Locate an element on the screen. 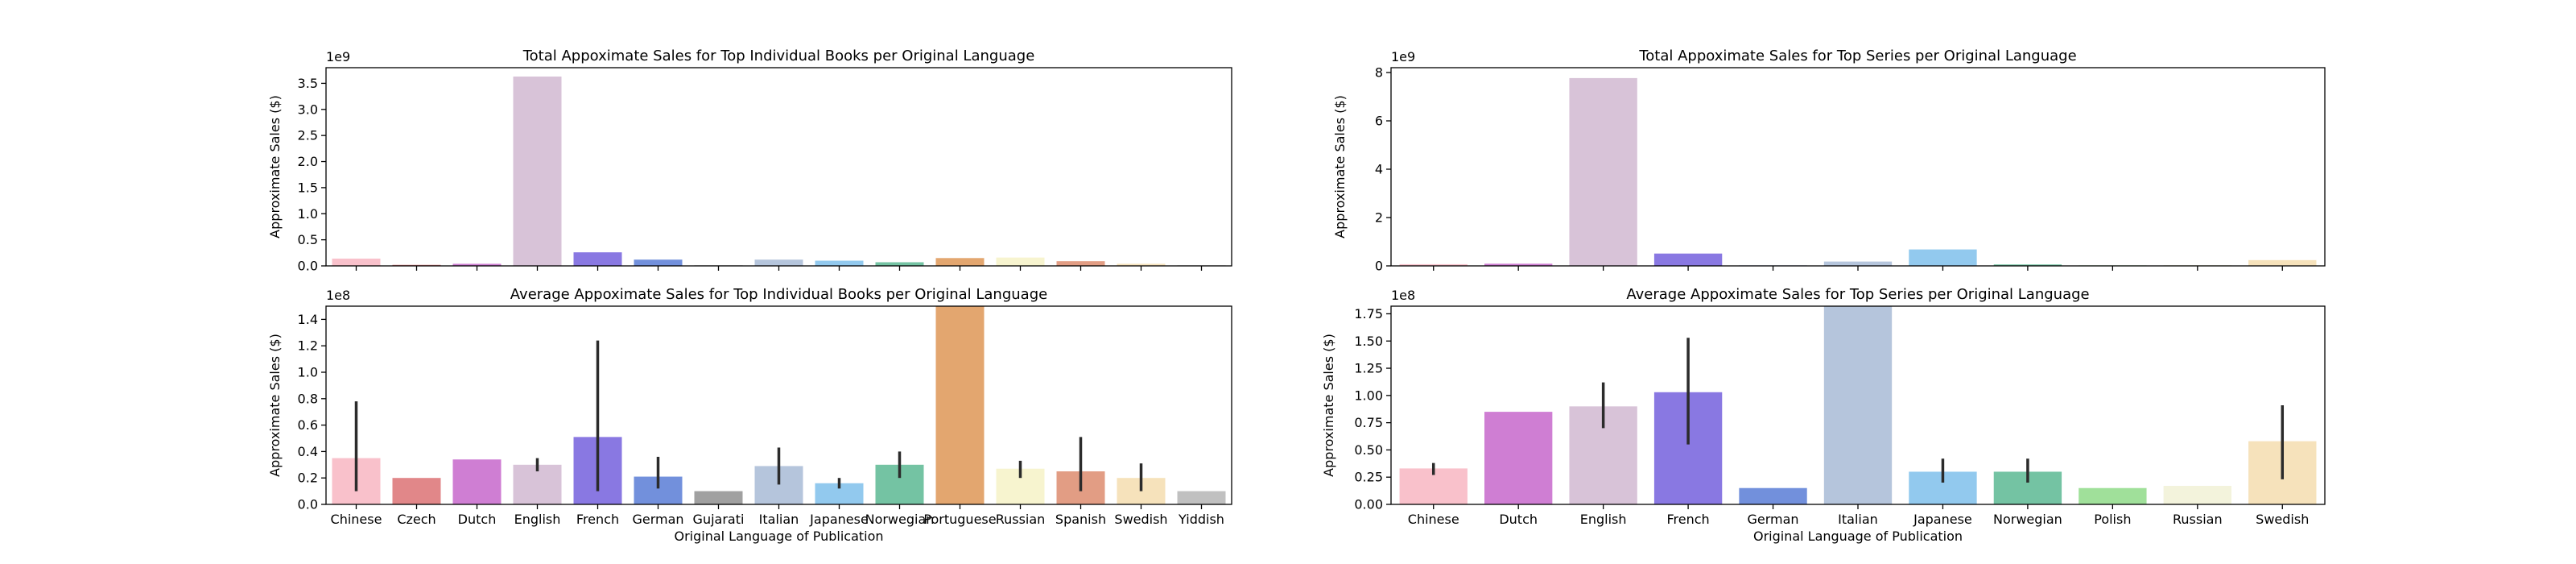 This screenshot has width=2576, height=564. x-tick-label: Czech is located at coordinates (416, 519).